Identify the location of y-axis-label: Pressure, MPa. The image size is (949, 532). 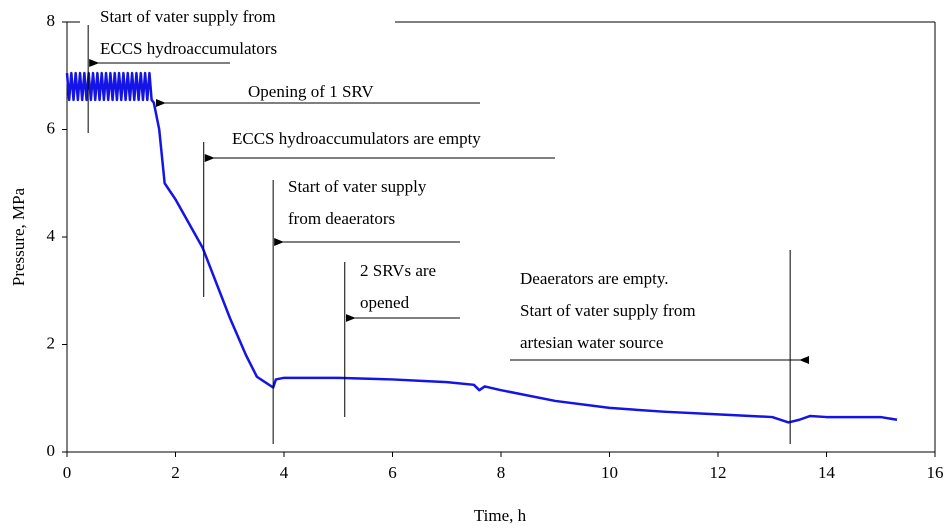
(18, 236).